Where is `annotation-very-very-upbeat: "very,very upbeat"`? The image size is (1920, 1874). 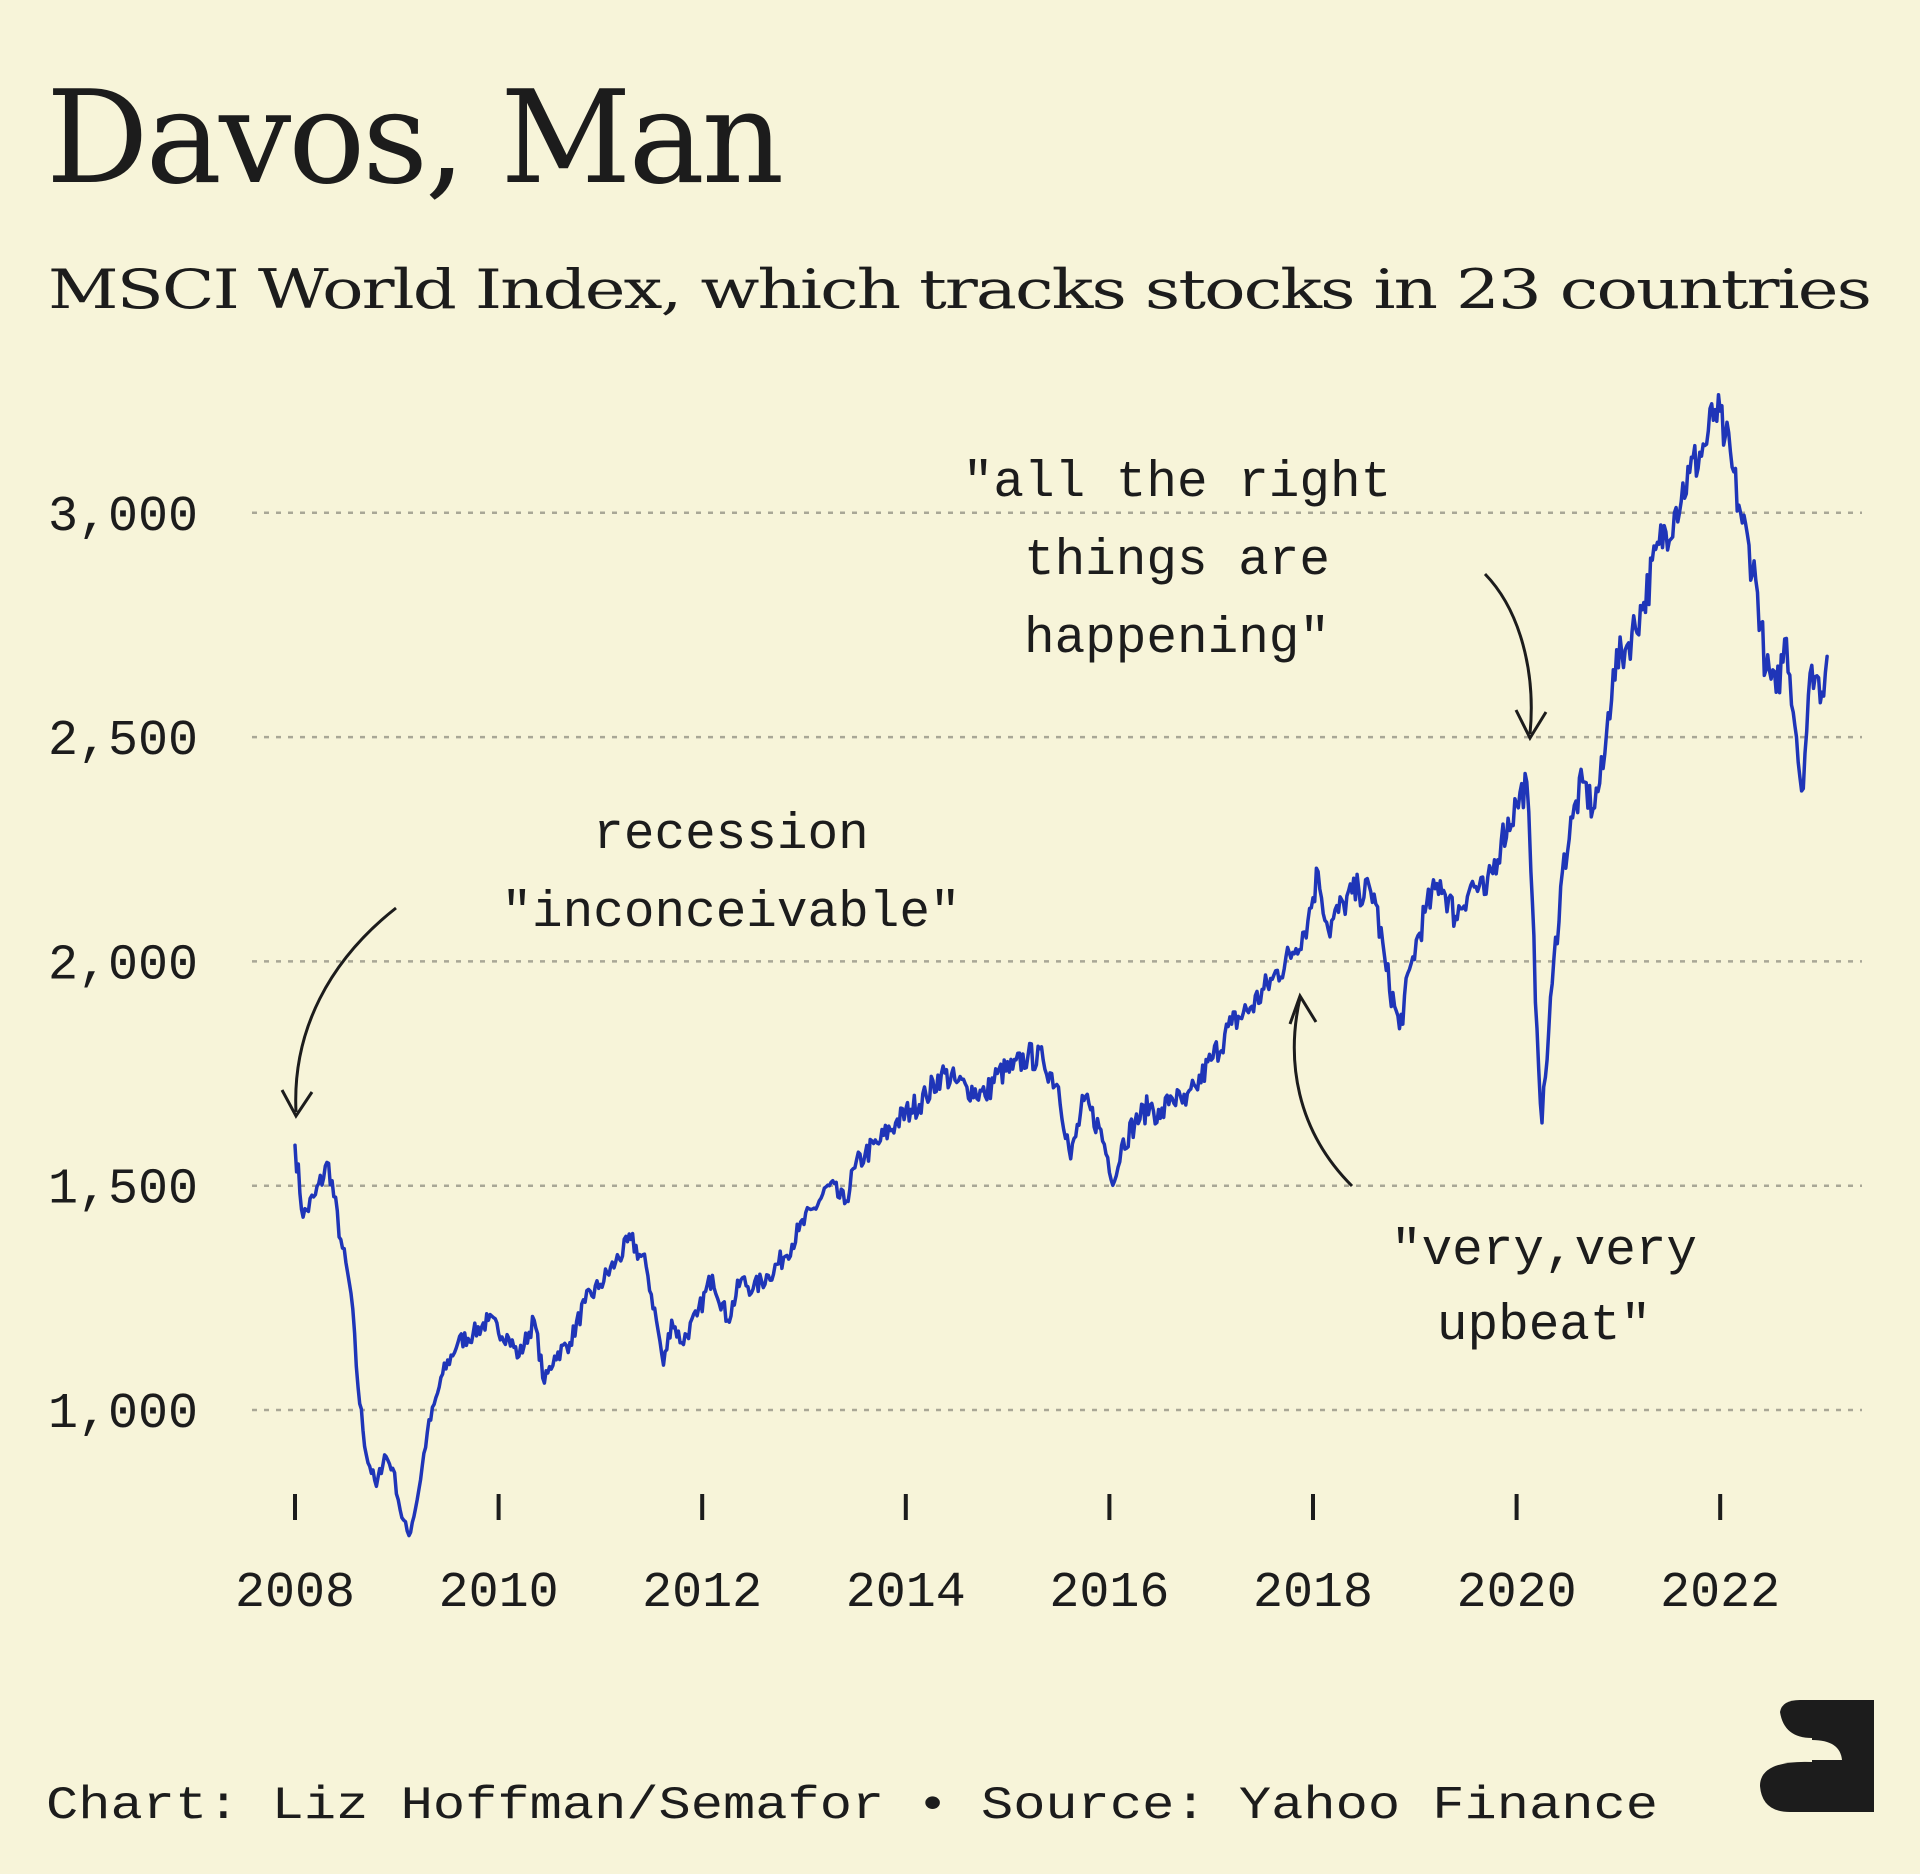
annotation-very-very-upbeat: "very,very upbeat" is located at coordinates (1492, 1173).